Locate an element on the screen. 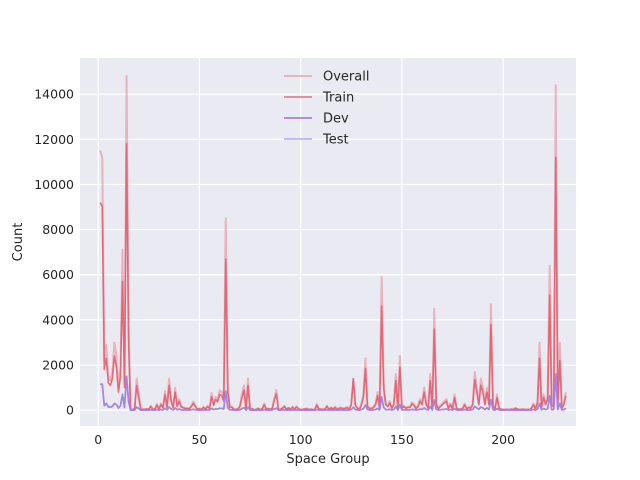 Image resolution: width=640 pixels, height=480 pixels. y-tick-label: 10000 is located at coordinates (54, 184).